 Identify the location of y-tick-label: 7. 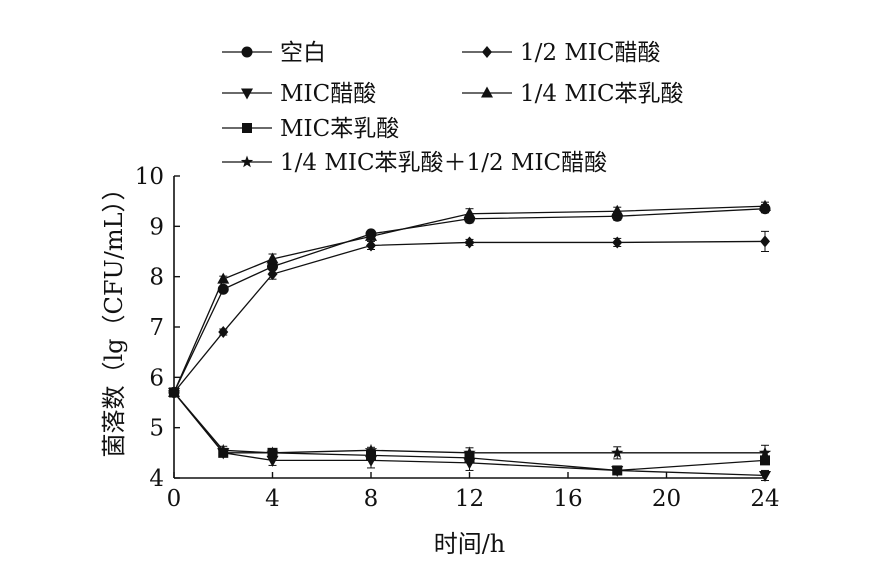
(156, 328).